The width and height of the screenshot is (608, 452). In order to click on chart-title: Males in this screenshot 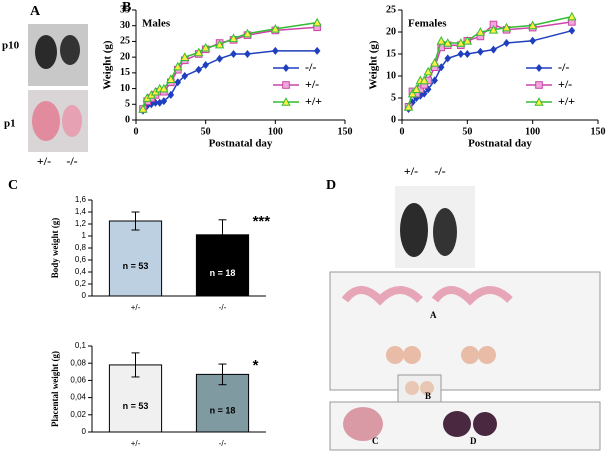, I will do `click(156, 24)`.